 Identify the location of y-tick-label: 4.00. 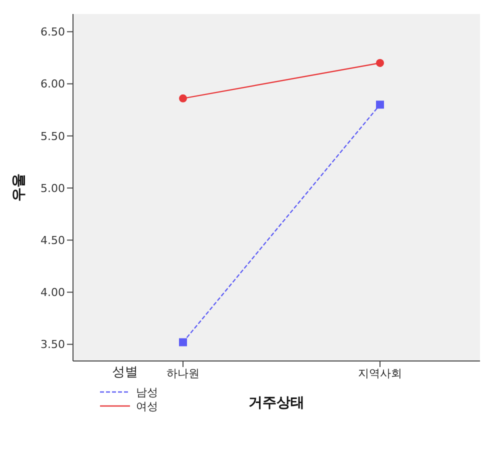
(52, 293).